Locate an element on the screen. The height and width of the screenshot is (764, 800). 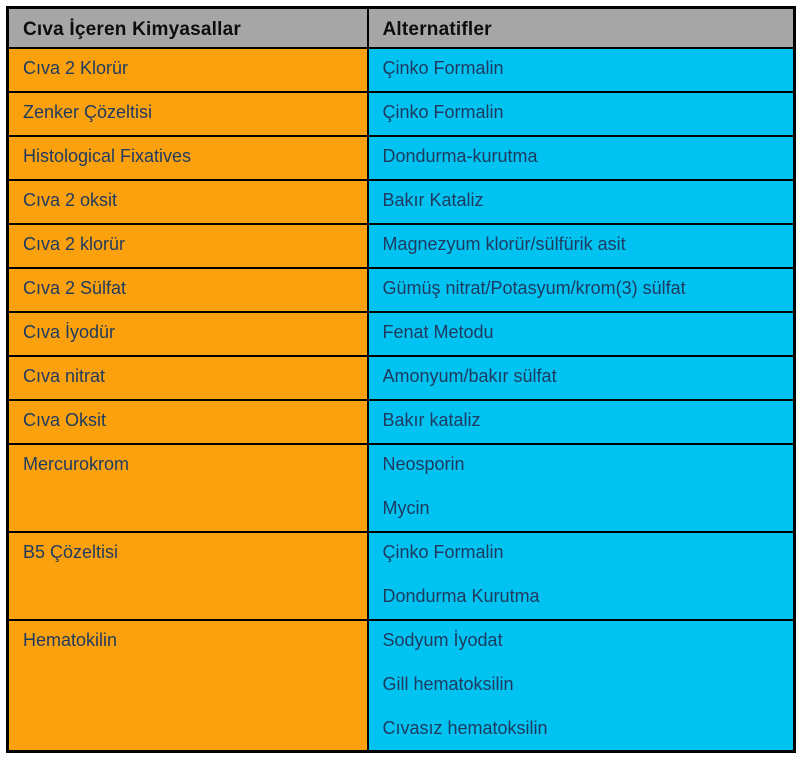
cell-text: Dondurma Kurutma is located at coordinates (461, 595).